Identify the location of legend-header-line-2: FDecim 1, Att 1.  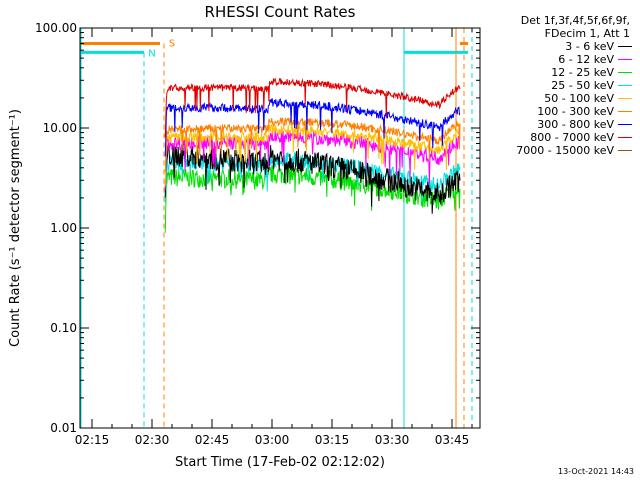
(587, 33).